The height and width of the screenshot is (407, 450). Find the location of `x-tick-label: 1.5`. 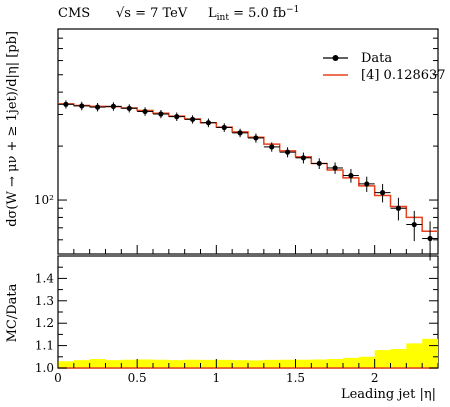

x-tick-label: 1.5 is located at coordinates (295, 378).